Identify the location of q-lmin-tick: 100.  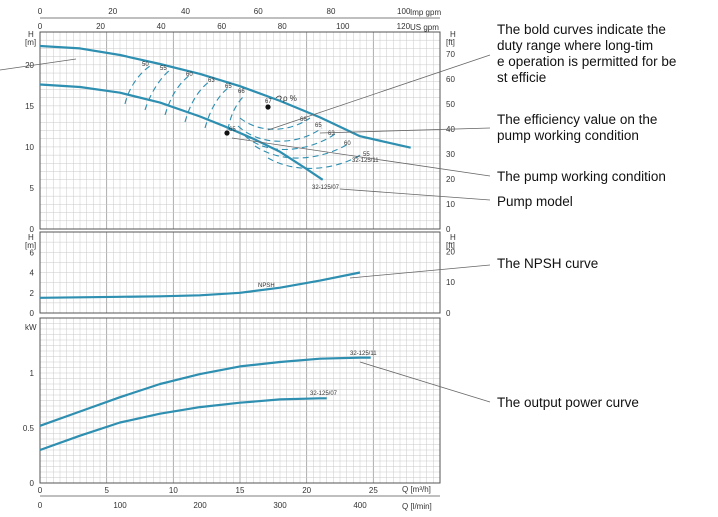
(120, 505).